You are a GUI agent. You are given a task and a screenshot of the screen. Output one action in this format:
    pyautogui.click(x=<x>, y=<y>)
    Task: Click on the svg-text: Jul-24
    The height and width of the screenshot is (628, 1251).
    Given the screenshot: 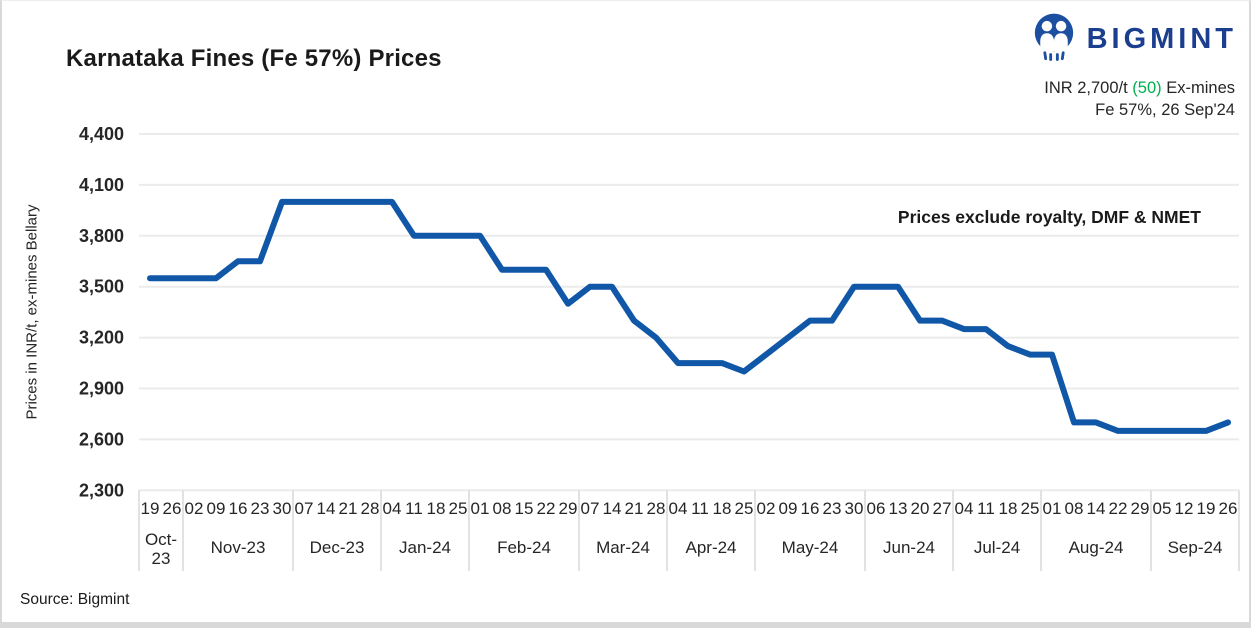 What is the action you would take?
    pyautogui.click(x=997, y=547)
    